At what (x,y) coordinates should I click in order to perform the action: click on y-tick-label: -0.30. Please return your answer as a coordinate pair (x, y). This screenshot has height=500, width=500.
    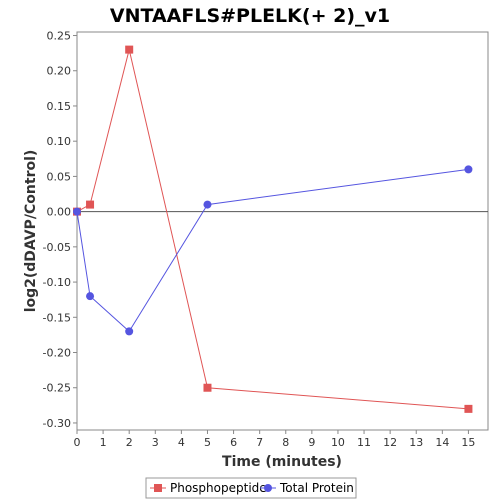
    Looking at the image, I should click on (57, 423).